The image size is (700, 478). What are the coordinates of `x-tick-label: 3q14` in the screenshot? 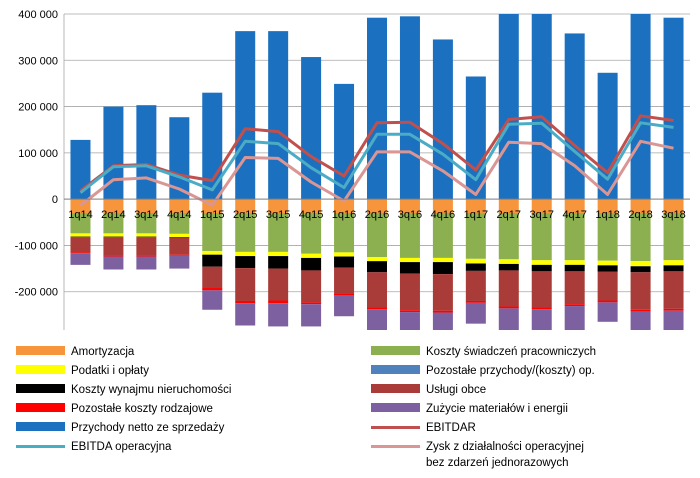 It's located at (146, 215).